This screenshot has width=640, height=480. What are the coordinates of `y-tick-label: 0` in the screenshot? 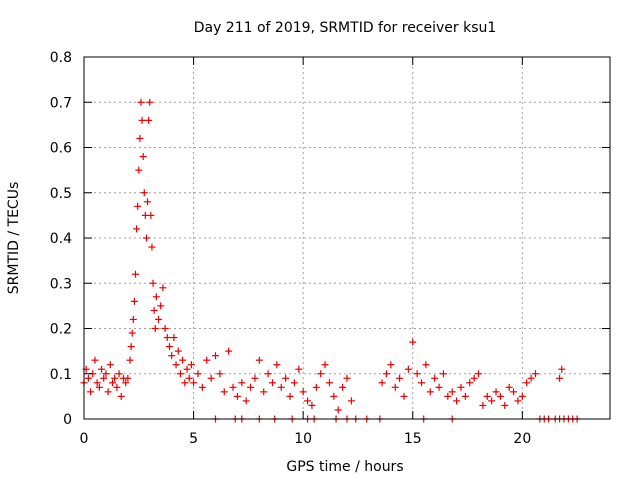 It's located at (67, 420).